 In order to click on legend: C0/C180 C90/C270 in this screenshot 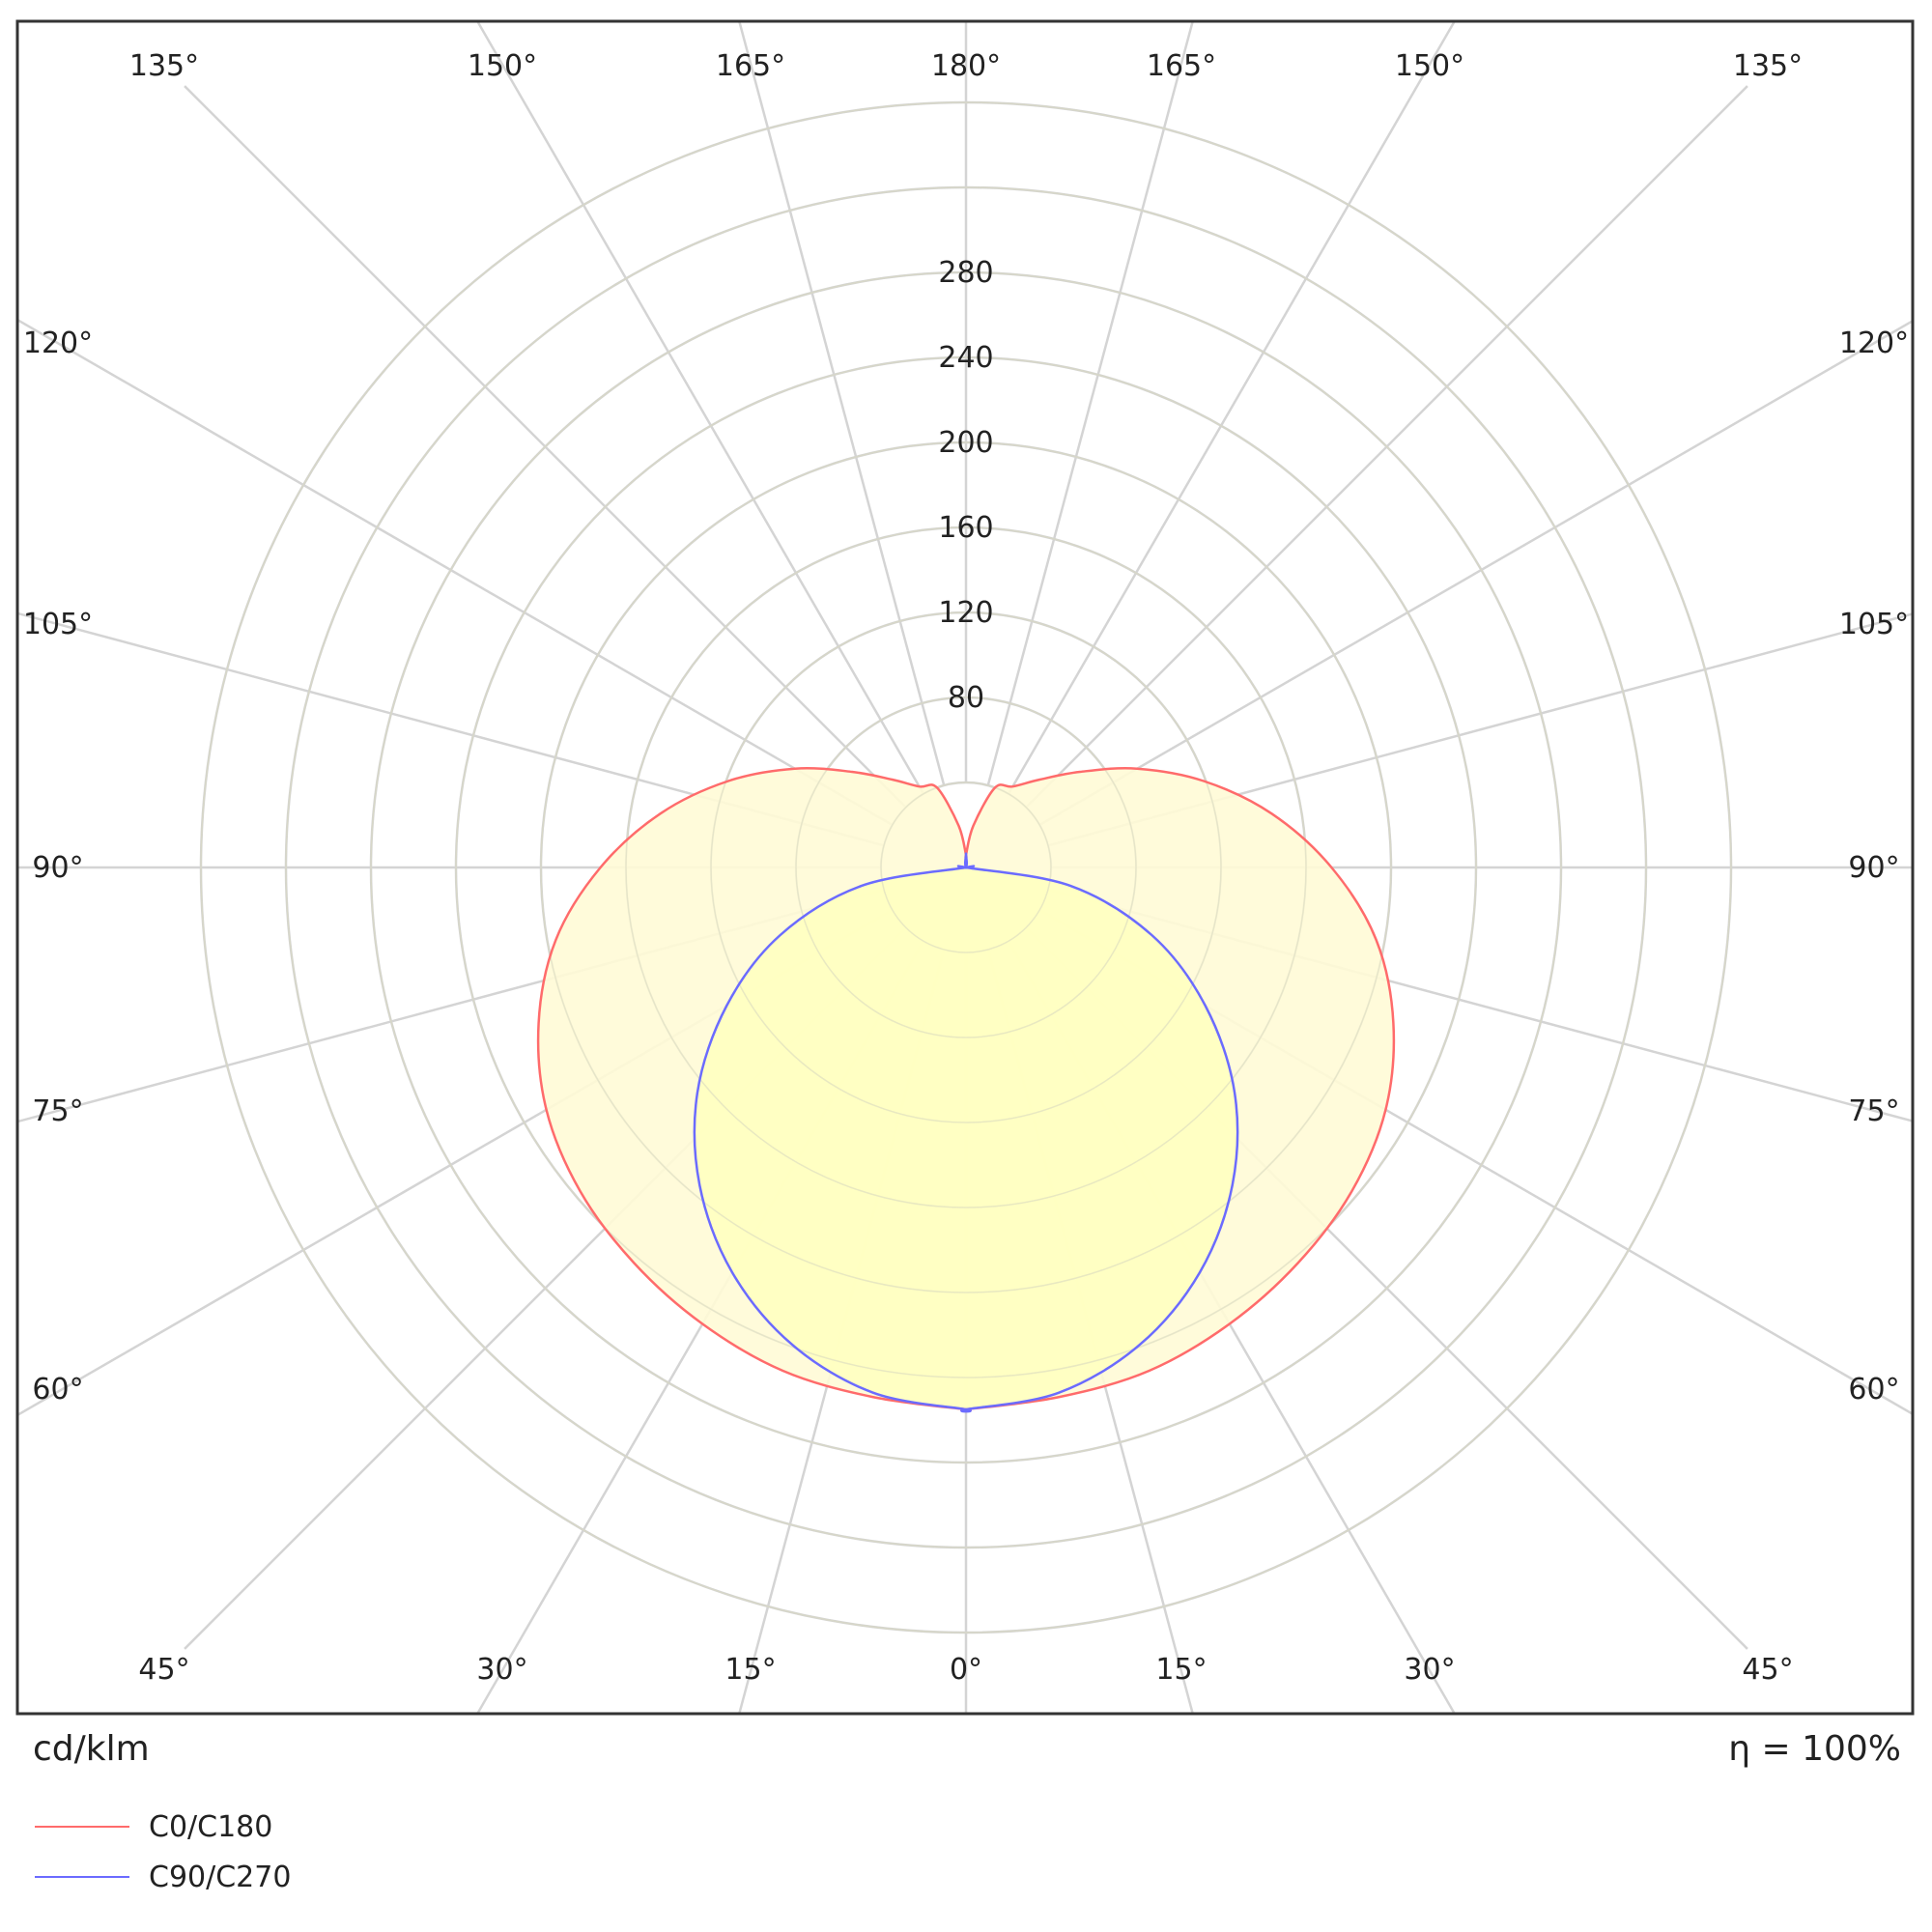, I will do `click(163, 1852)`.